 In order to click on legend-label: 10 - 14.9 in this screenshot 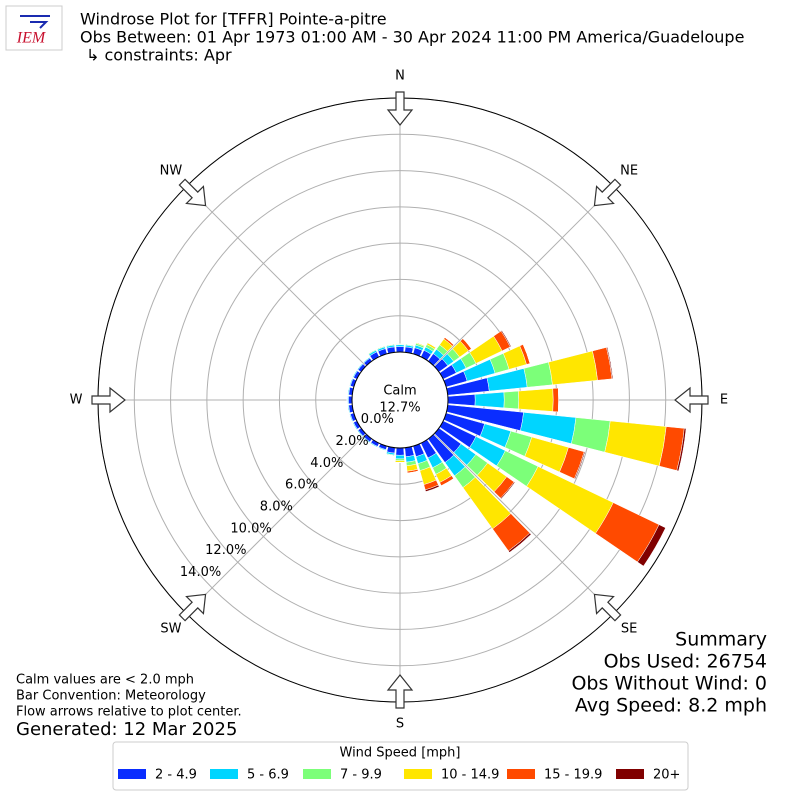, I will do `click(470, 775)`.